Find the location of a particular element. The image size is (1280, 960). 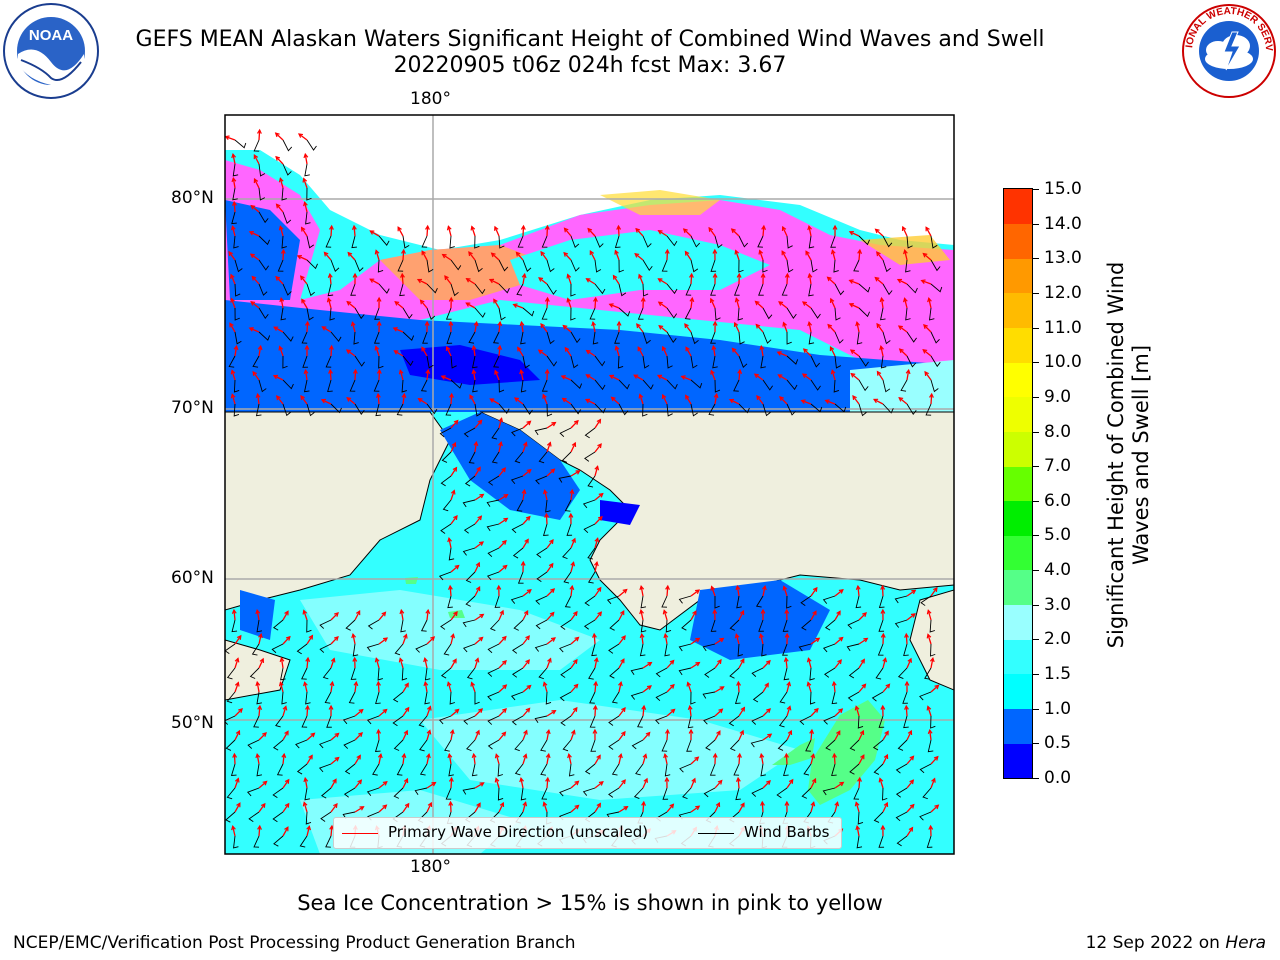

colorbar-tick-label: 10.0 is located at coordinates (1063, 362).